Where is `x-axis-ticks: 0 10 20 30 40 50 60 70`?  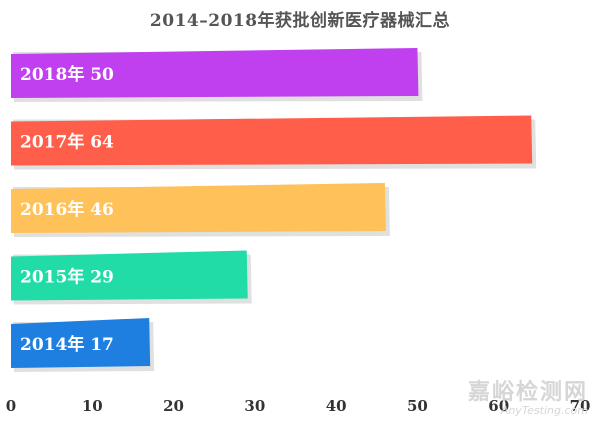 x-axis-ticks: 0 10 20 30 40 50 60 70 is located at coordinates (298, 406).